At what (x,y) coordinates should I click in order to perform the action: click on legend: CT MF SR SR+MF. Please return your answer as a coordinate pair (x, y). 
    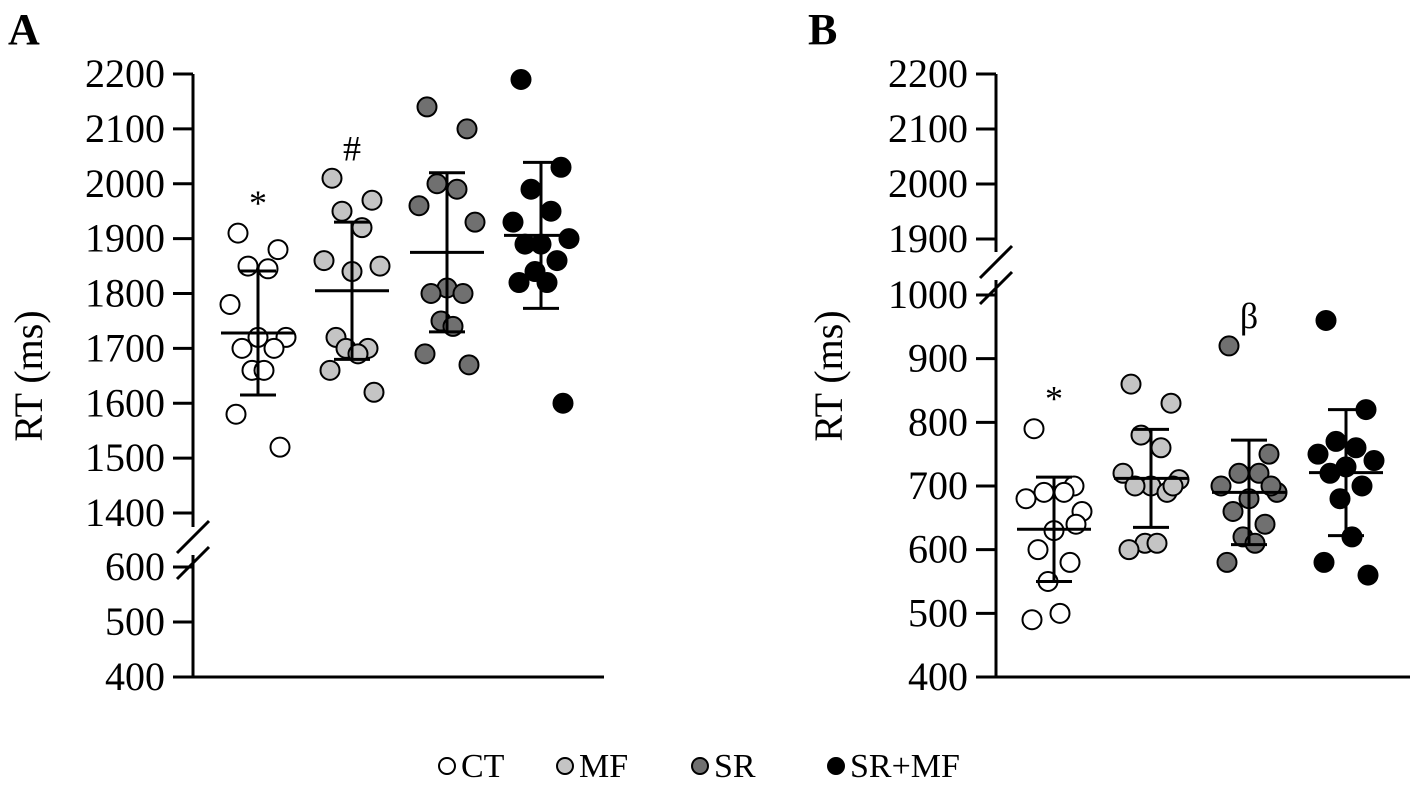
    Looking at the image, I should click on (699, 766).